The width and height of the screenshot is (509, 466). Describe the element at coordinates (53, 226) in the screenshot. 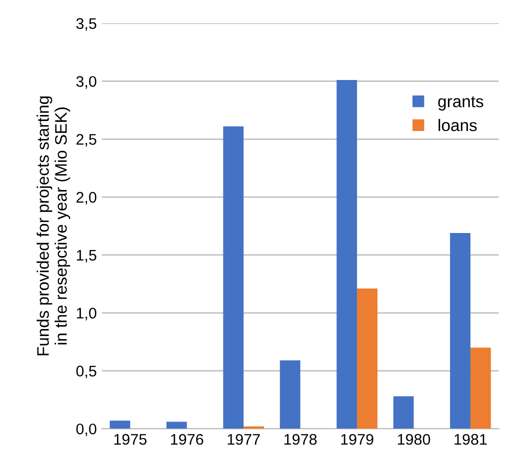

I see `y-axis-title: Funds provided for projects starting in the resepctive year (Mio SEK)` at that location.